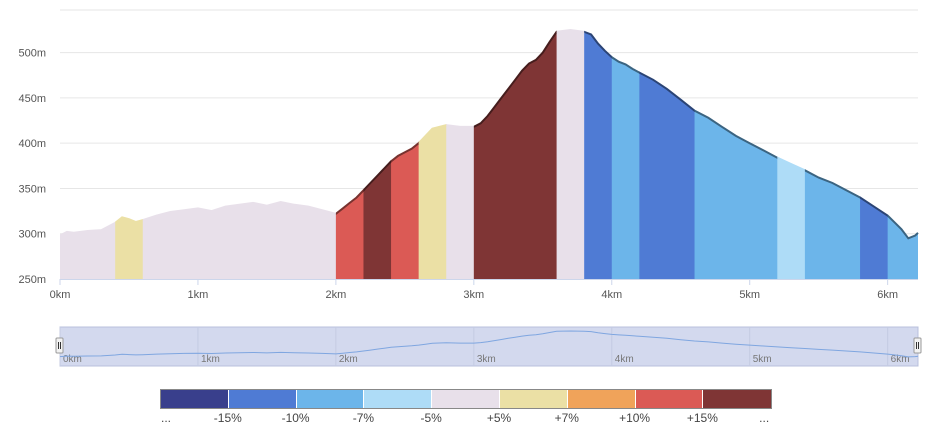  Describe the element at coordinates (363, 418) in the screenshot. I see `legend-label: -7%` at that location.